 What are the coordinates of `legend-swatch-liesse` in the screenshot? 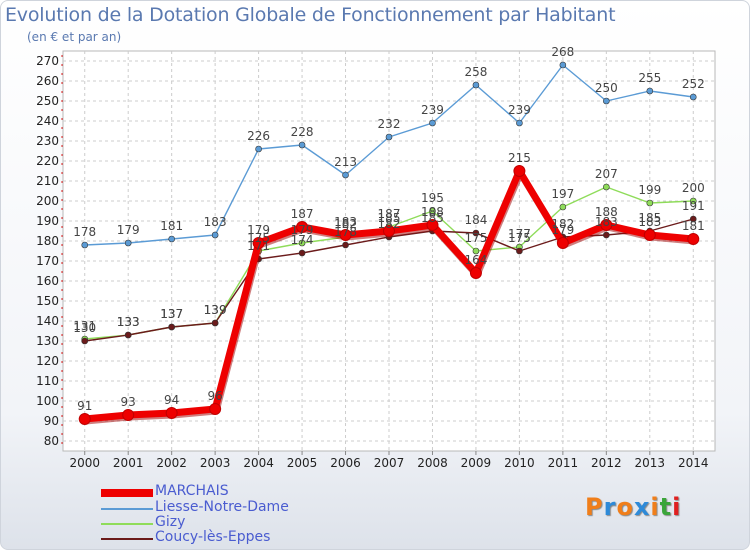 It's located at (127, 509).